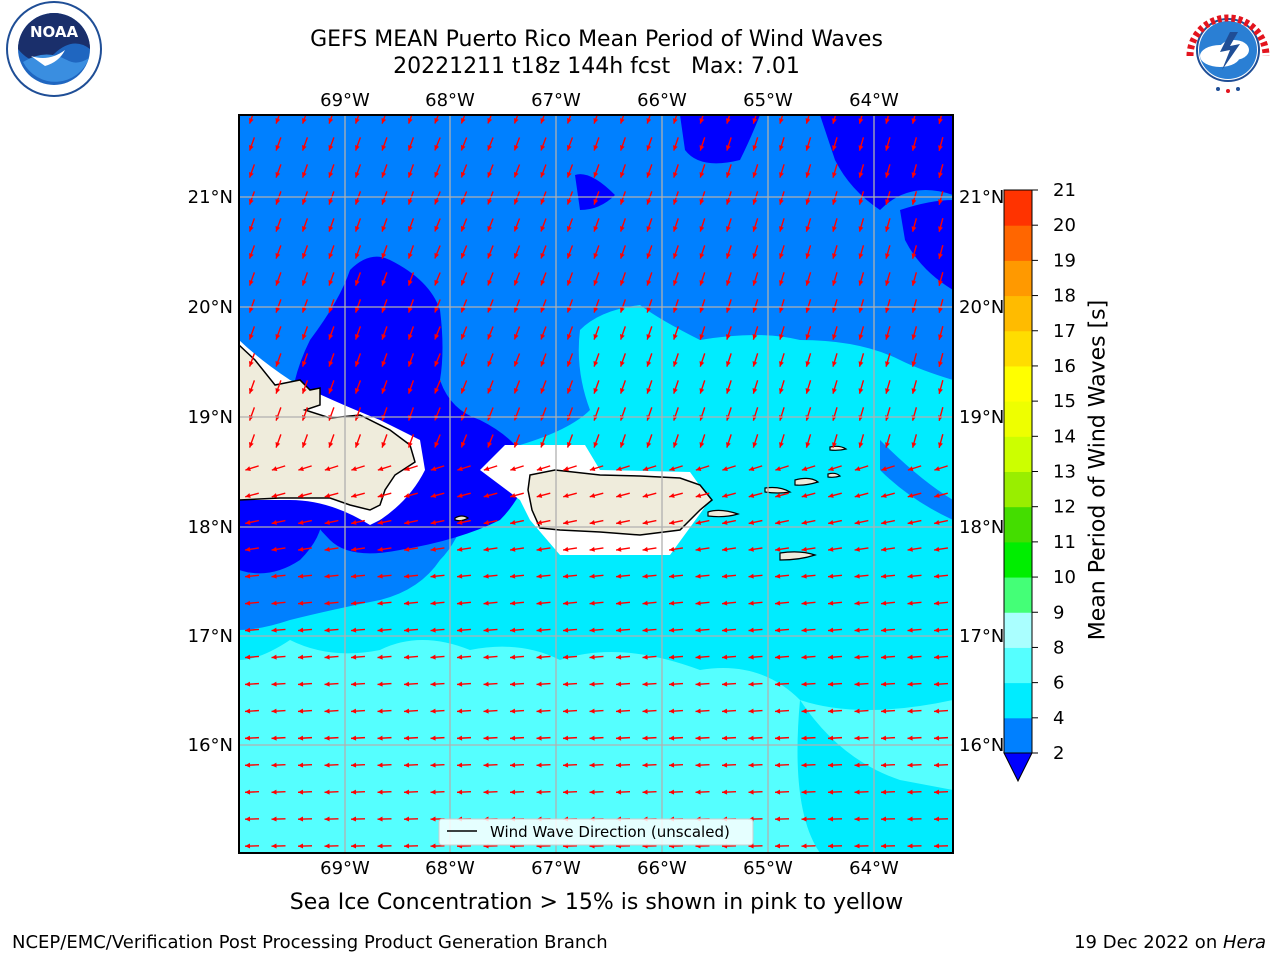 This screenshot has width=1280, height=960. I want to click on colorbar-tick-label: 13, so click(1064, 472).